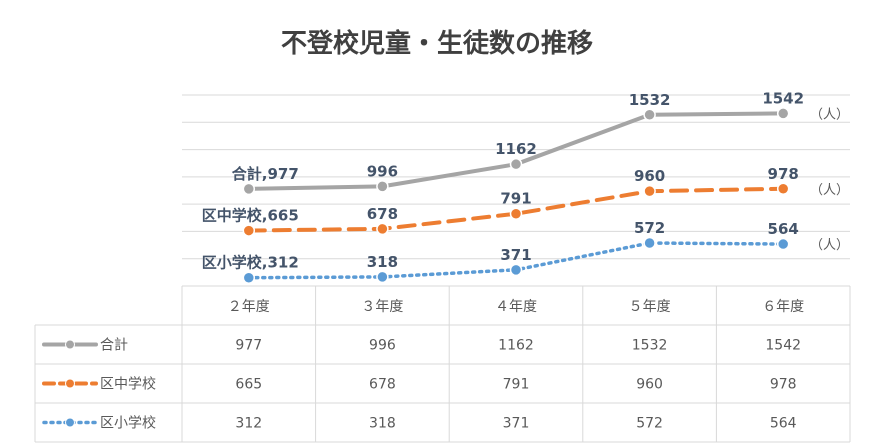  Describe the element at coordinates (382, 262) in the screenshot. I see `data-label-区小学校: 318` at that location.